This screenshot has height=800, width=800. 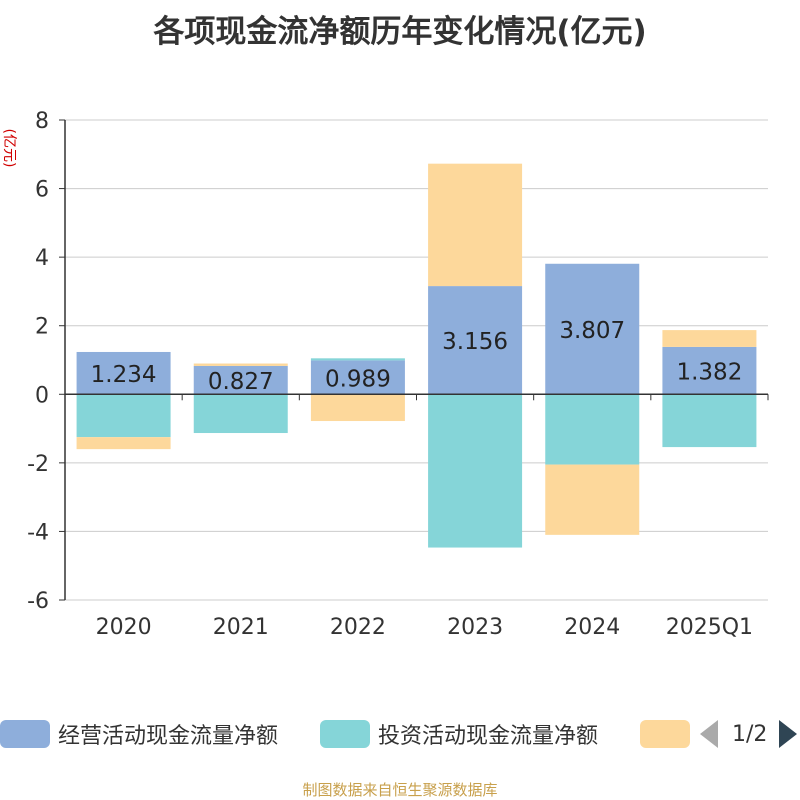 What do you see at coordinates (400, 790) in the screenshot?
I see `data-source-note: 制图数据来自恒生聚源数据库` at bounding box center [400, 790].